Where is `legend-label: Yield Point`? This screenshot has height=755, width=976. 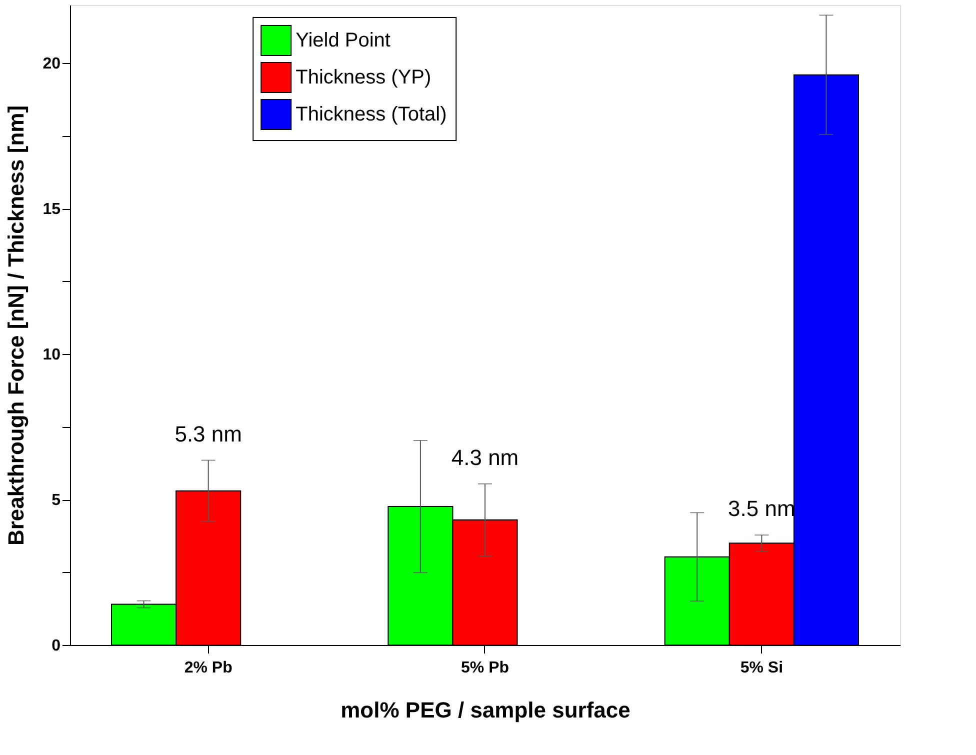
legend-label: Yield Point is located at coordinates (343, 41).